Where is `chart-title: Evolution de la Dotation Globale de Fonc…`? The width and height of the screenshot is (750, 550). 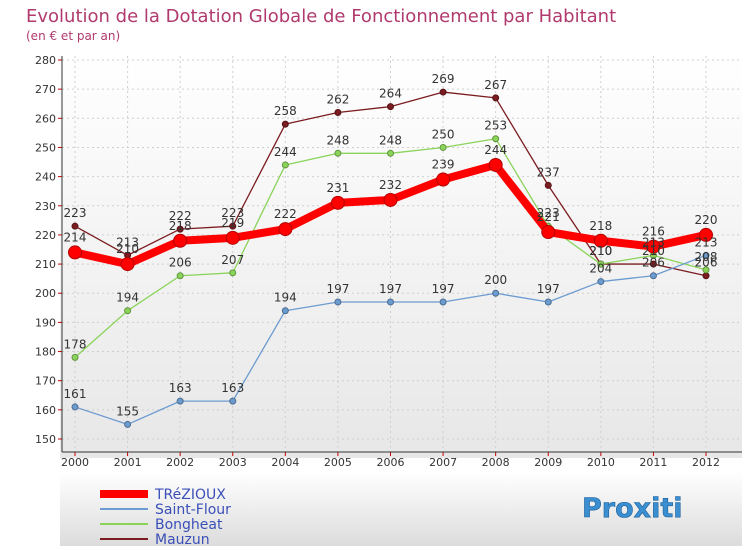 chart-title: Evolution de la Dotation Globale de Fonc… is located at coordinates (321, 16).